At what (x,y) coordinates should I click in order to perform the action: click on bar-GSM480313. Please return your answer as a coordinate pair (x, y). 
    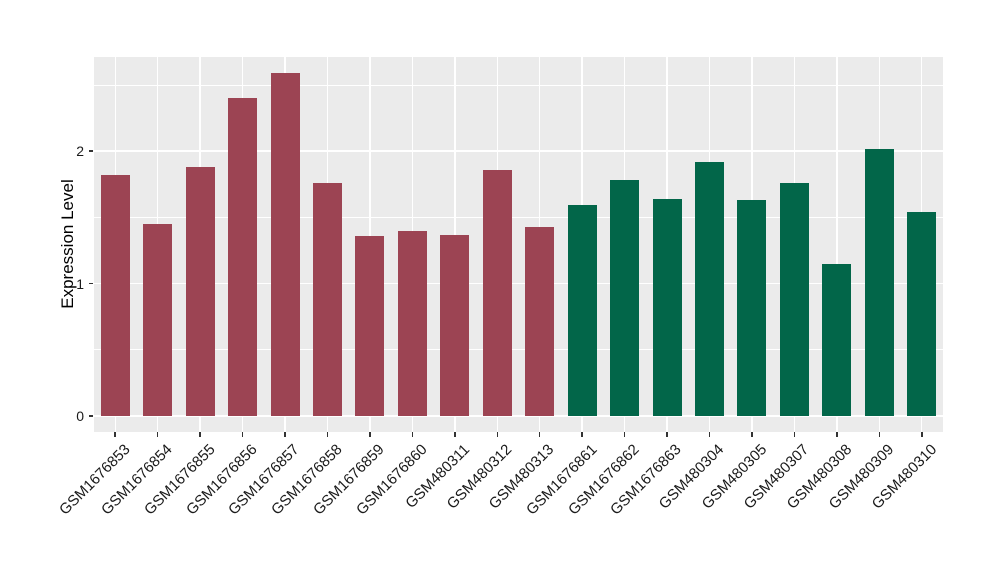
    Looking at the image, I should click on (540, 321).